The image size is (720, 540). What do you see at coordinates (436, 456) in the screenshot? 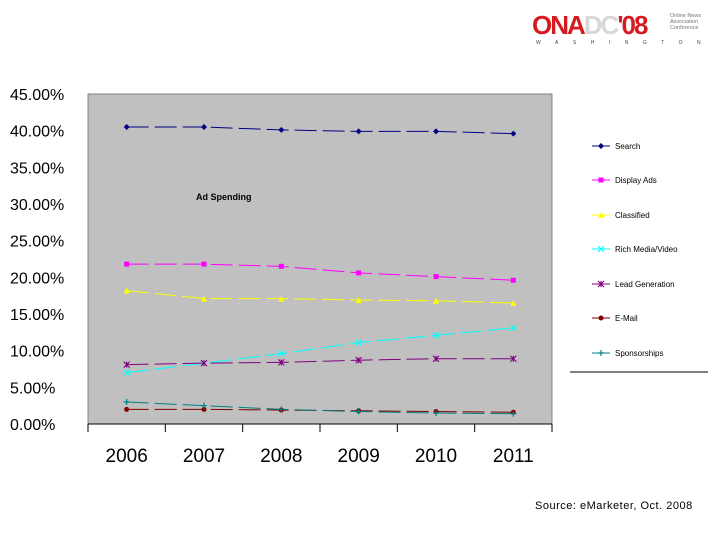
I see `x-tick-label: 2010` at bounding box center [436, 456].